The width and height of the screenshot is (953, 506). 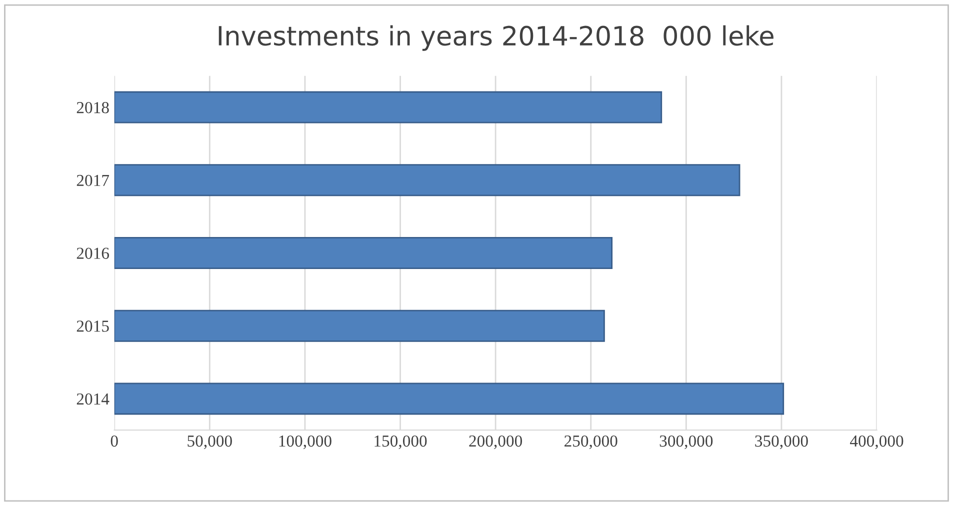 What do you see at coordinates (686, 442) in the screenshot?
I see `x-tick-label: 300,000` at bounding box center [686, 442].